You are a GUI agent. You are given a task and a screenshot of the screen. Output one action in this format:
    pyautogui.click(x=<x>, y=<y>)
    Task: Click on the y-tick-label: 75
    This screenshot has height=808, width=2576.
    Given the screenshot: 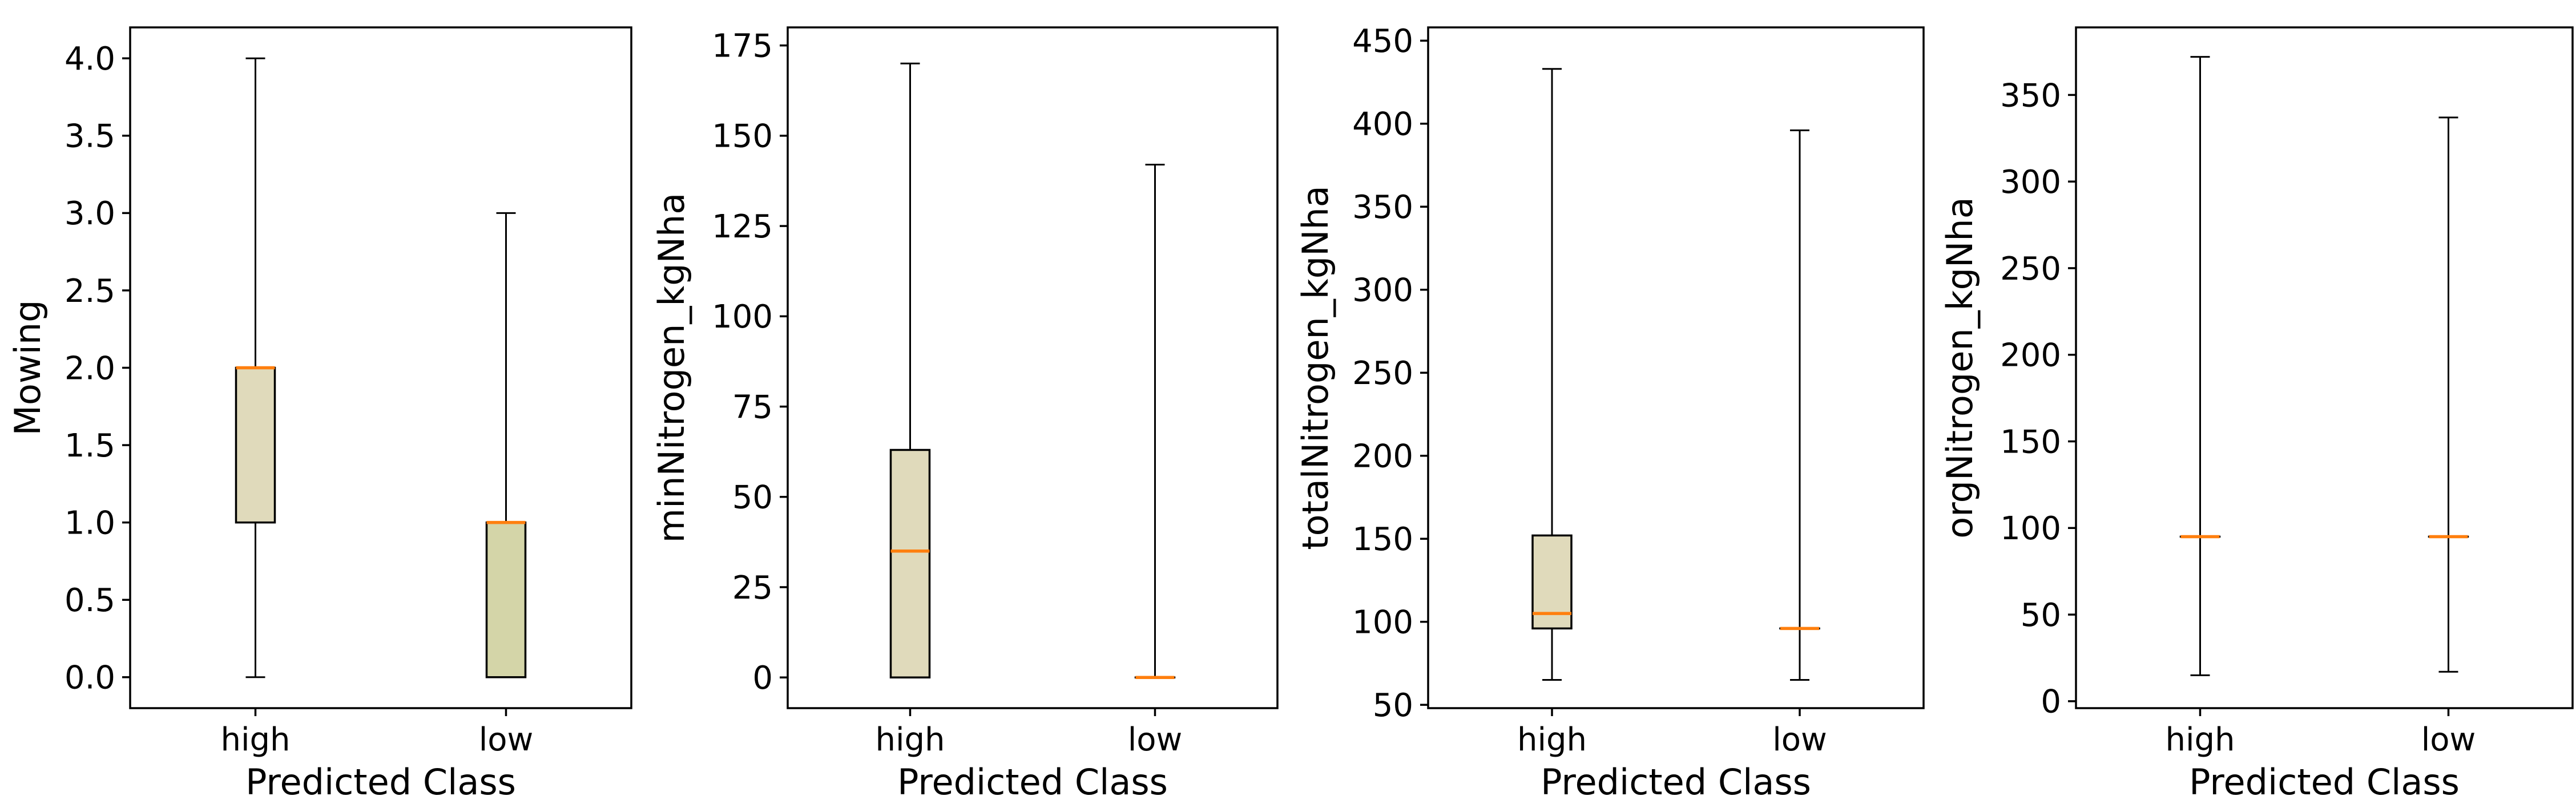 What is the action you would take?
    pyautogui.click(x=753, y=407)
    